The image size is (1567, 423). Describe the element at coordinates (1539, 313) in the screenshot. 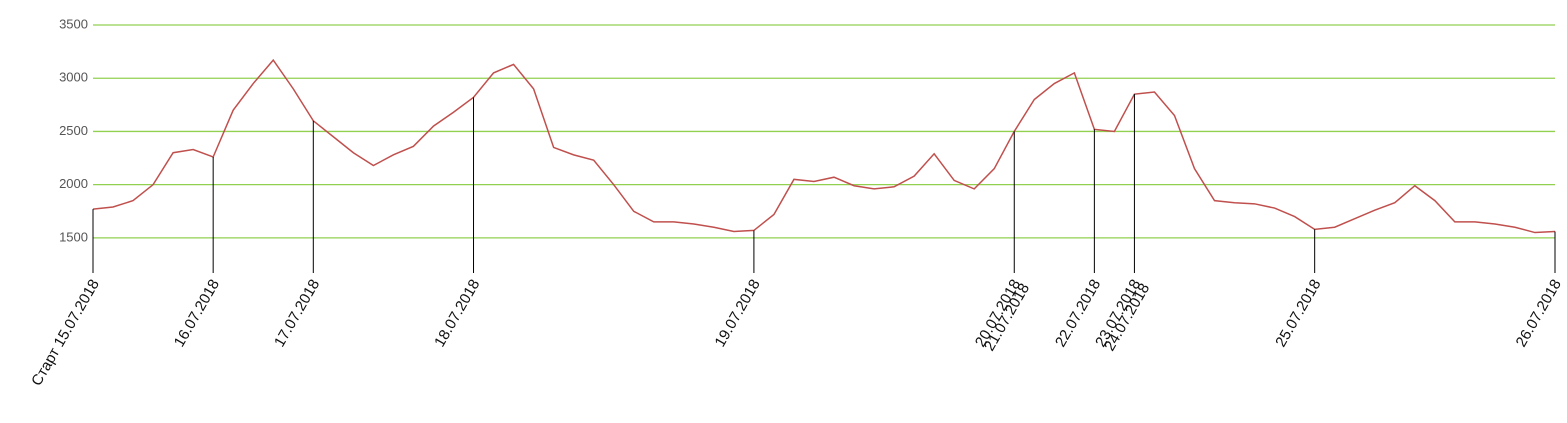

I see `day-label: 26.07.2018` at that location.